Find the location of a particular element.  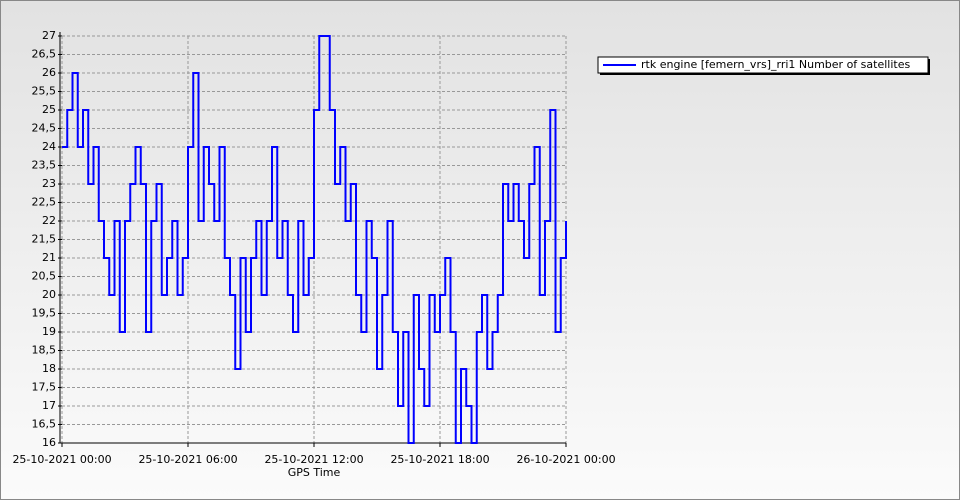

y-tick-label: 18,5 is located at coordinates (44, 350).